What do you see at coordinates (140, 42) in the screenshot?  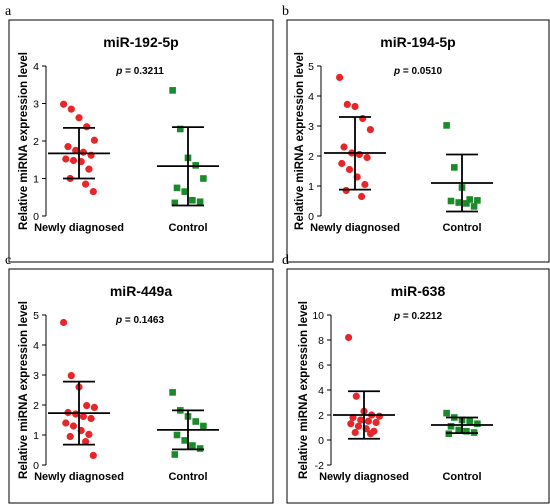 I see `chart-title: miR-192-5p` at bounding box center [140, 42].